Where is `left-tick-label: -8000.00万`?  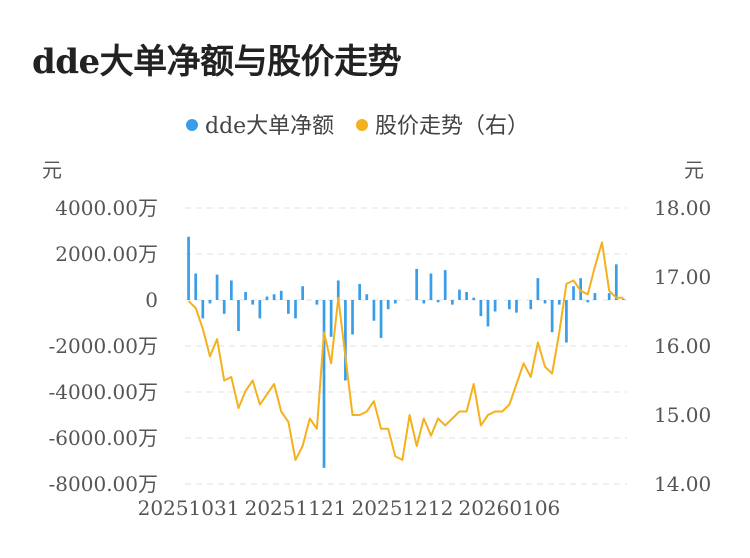
left-tick-label: -8000.00万 is located at coordinates (103, 484).